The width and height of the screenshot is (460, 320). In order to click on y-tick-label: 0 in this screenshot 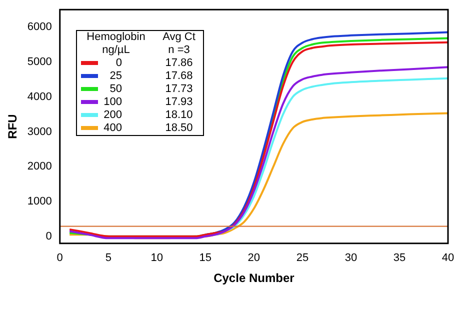, I will do `click(49, 236)`.